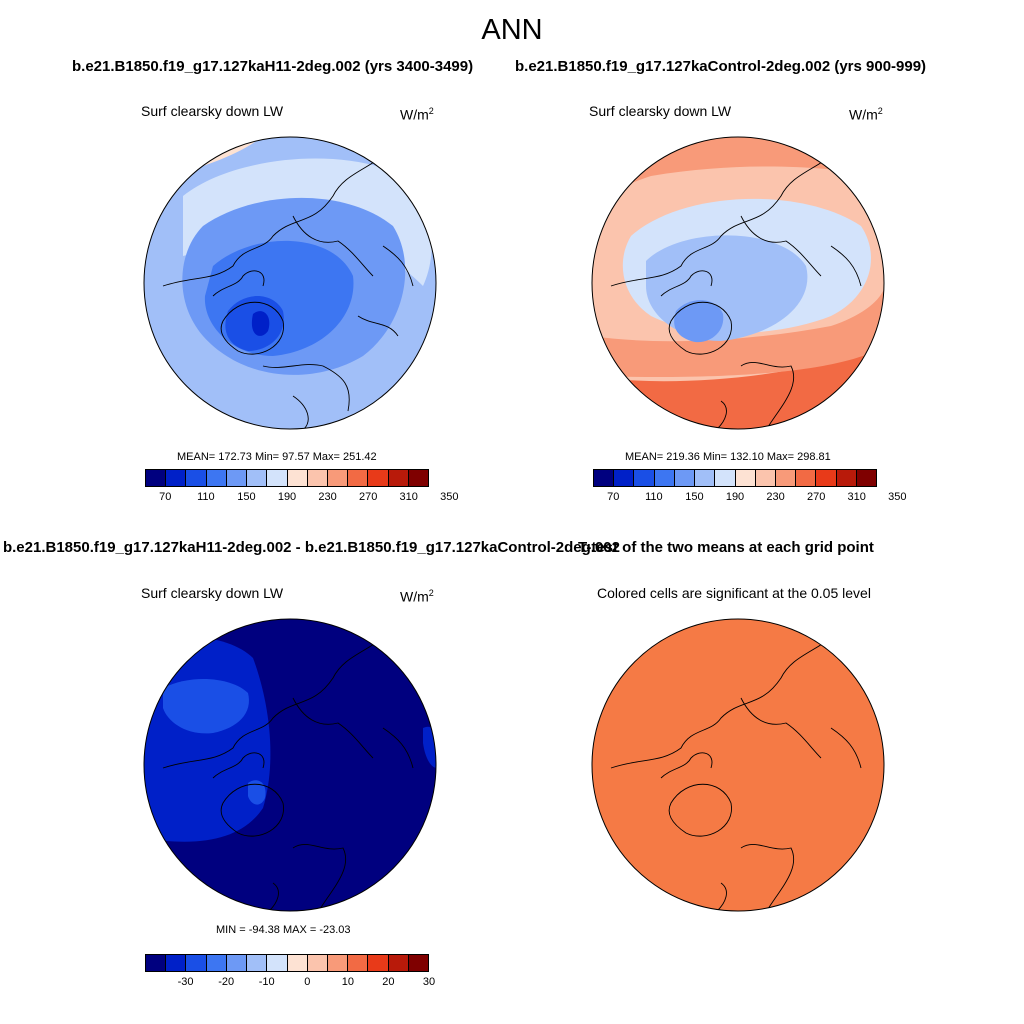  What do you see at coordinates (266, 982) in the screenshot?
I see `diff-colorbar-tick-label: -10` at bounding box center [266, 982].